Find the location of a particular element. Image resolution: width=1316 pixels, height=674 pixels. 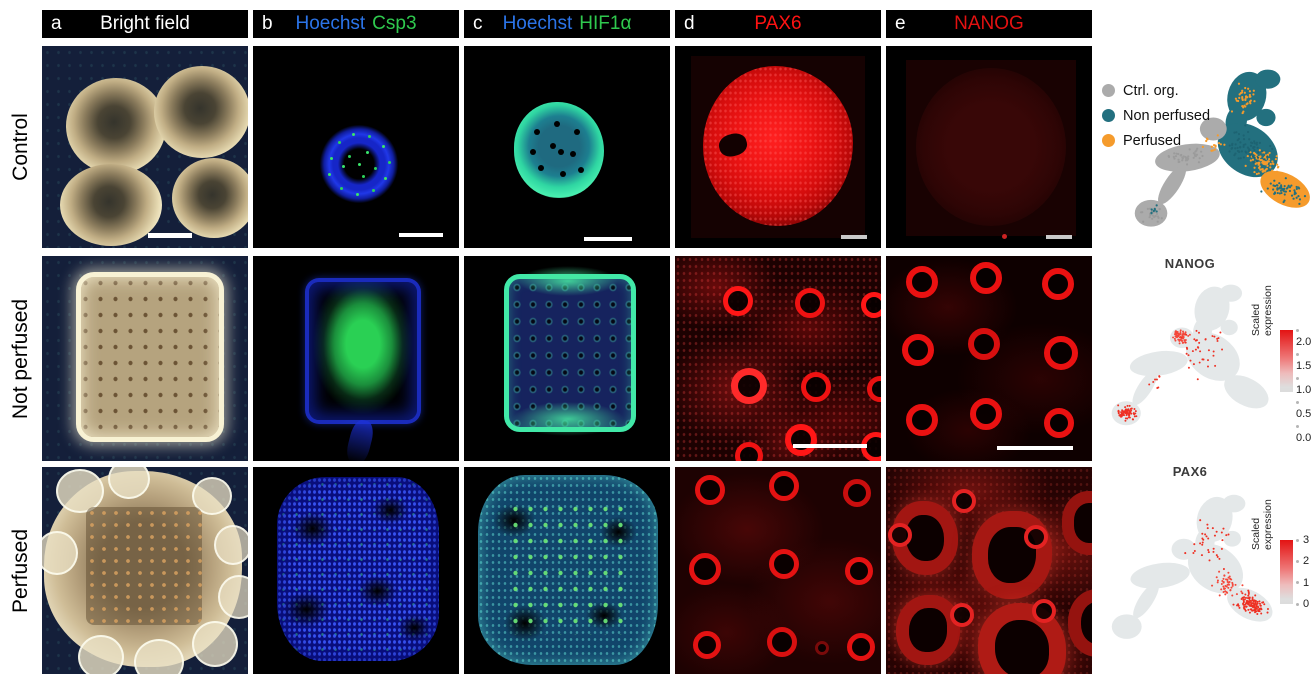

col-header-e: e NANOG is located at coordinates (989, 24).